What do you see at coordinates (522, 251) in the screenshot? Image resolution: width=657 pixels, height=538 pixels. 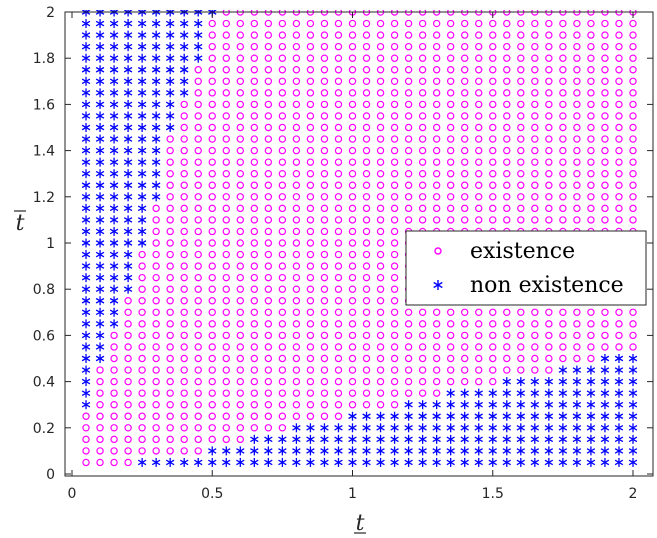 I see `legend-label-existence: existence` at bounding box center [522, 251].